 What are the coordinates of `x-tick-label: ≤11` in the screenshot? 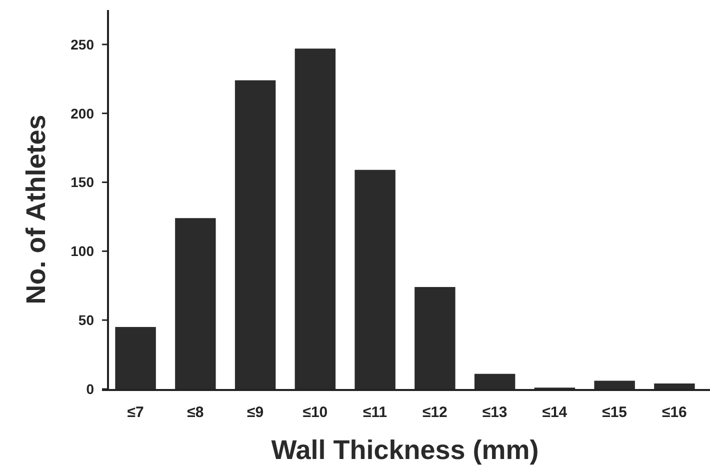 It's located at (375, 412).